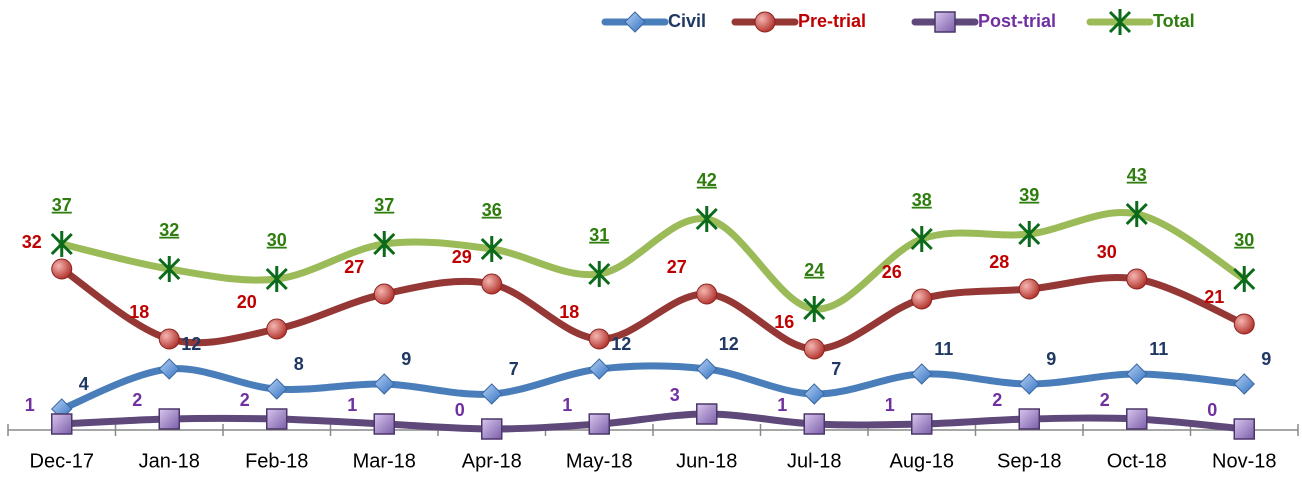  Describe the element at coordinates (1029, 195) in the screenshot. I see `data-label: 39` at that location.